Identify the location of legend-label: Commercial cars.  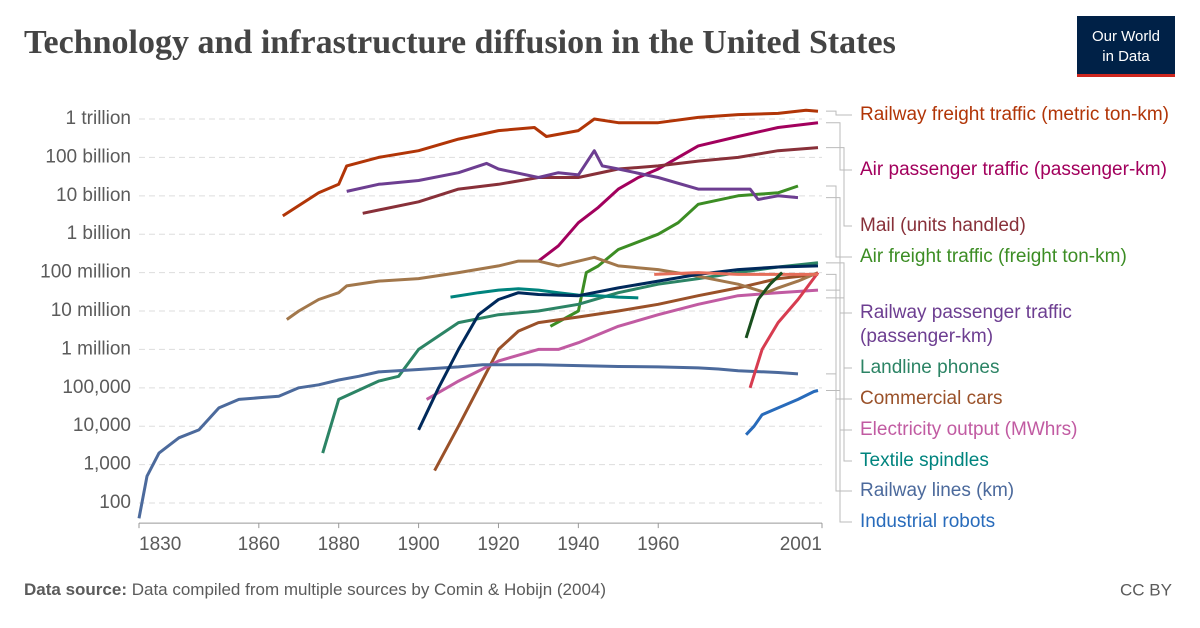
(931, 398).